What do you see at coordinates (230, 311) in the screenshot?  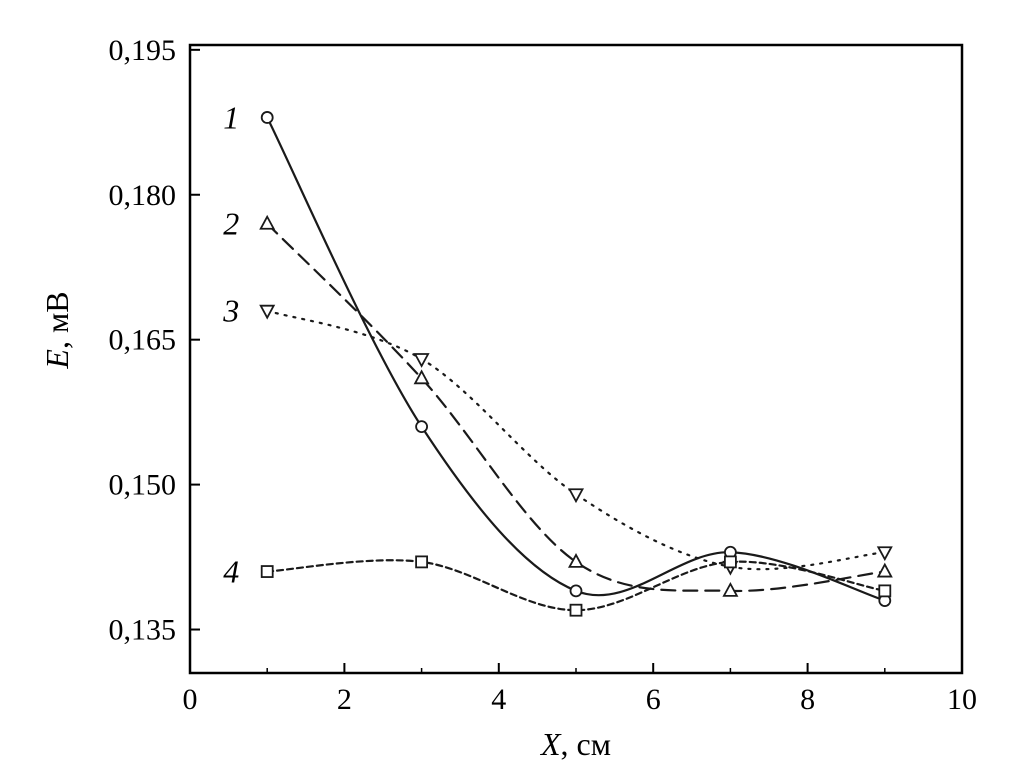 I see `series-3-label: 3` at bounding box center [230, 311].